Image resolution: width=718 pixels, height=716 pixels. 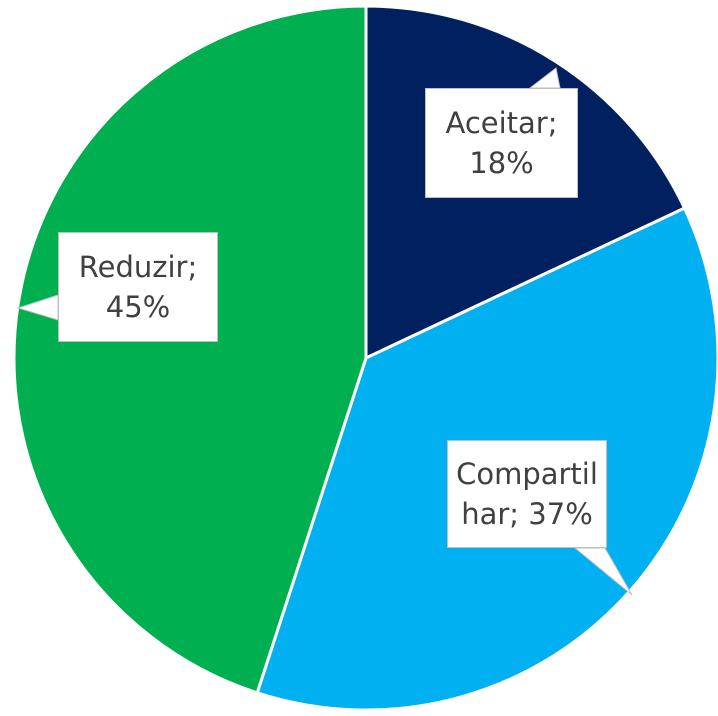 I want to click on data-label: Compartilhar; 37%, so click(x=527, y=494).